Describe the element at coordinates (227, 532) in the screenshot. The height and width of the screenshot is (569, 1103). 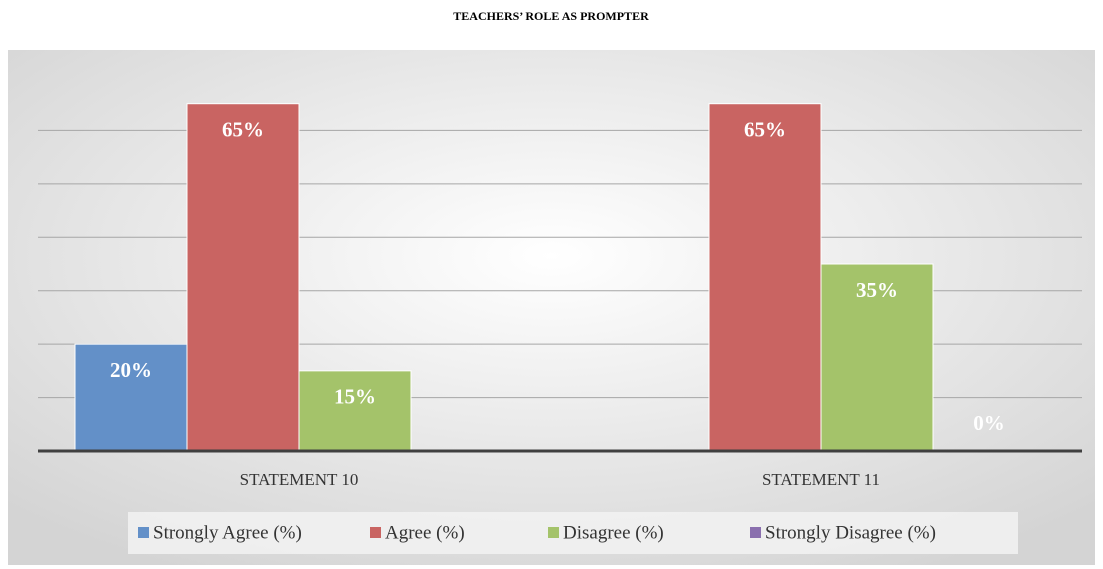
I see `legend-label: Strongly Agree (%)` at that location.